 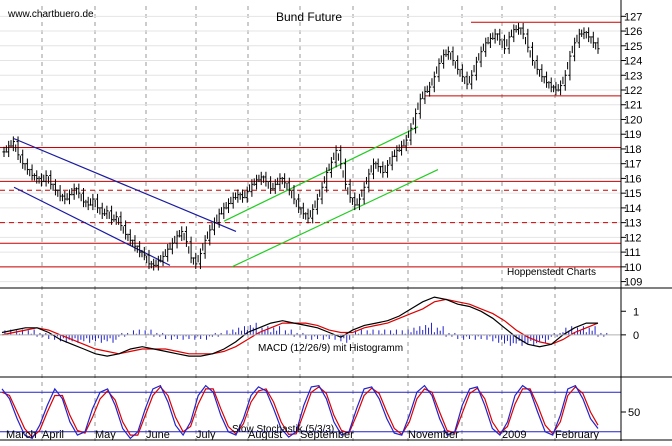 I want to click on month-label: June, so click(x=158, y=435).